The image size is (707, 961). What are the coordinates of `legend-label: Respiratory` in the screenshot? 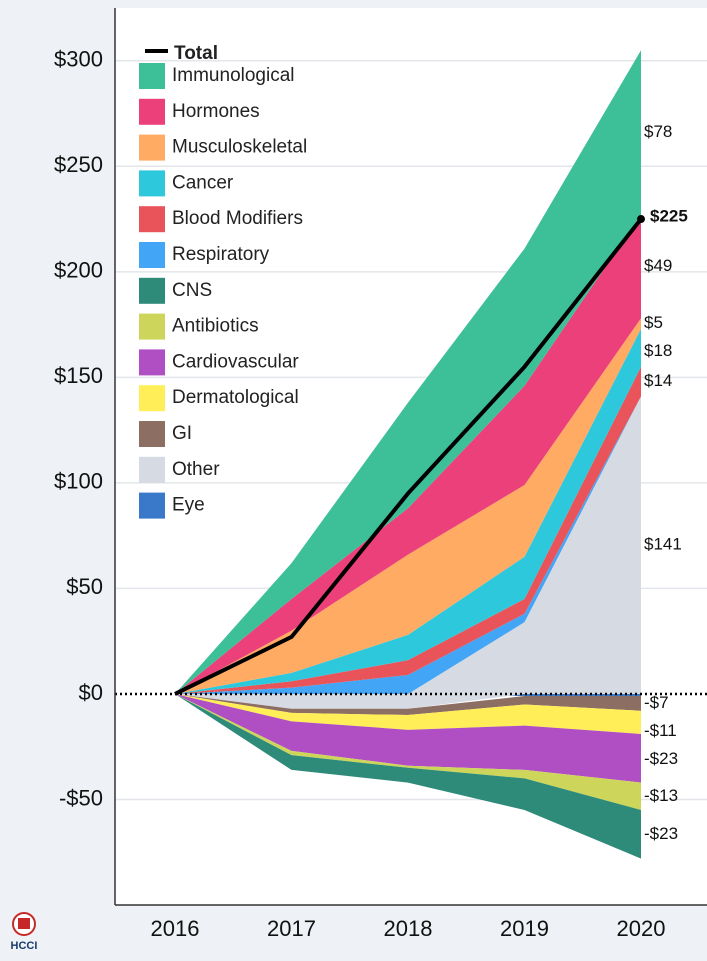 It's located at (221, 254).